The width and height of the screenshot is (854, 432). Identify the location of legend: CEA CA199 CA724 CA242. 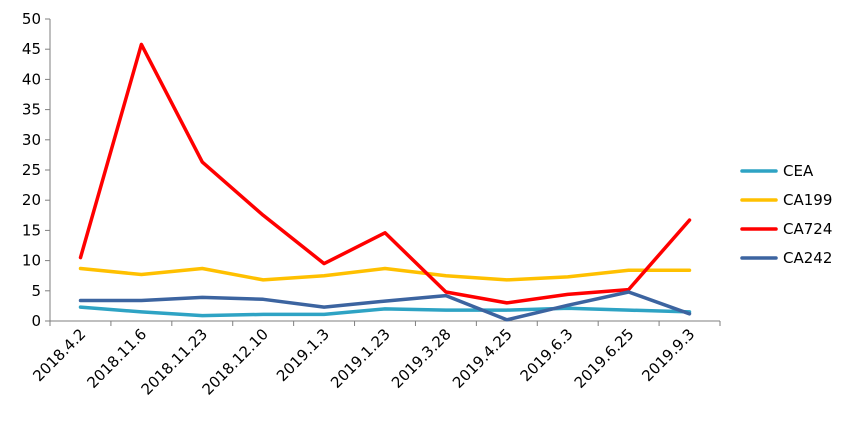
(786, 214).